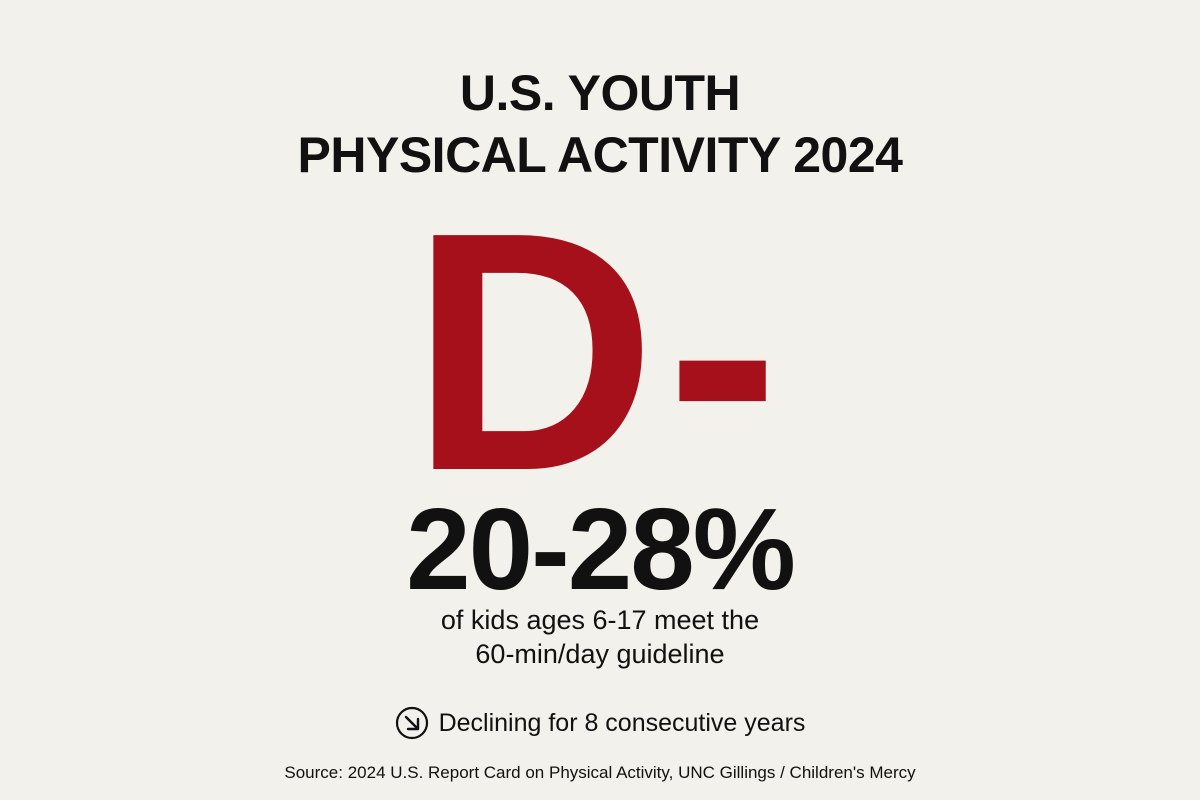 The image size is (1200, 800). I want to click on trend-icon, so click(411, 723).